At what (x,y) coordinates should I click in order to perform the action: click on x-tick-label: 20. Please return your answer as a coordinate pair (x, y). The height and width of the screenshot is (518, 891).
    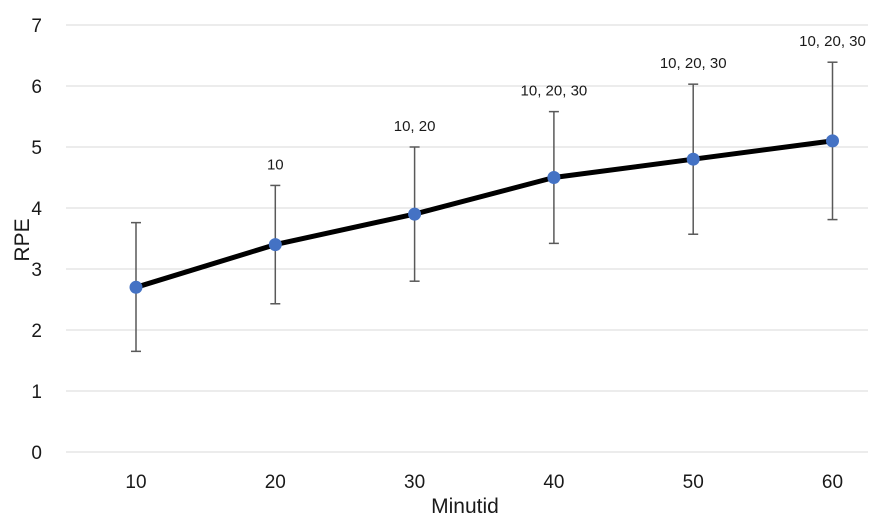
    Looking at the image, I should click on (275, 482).